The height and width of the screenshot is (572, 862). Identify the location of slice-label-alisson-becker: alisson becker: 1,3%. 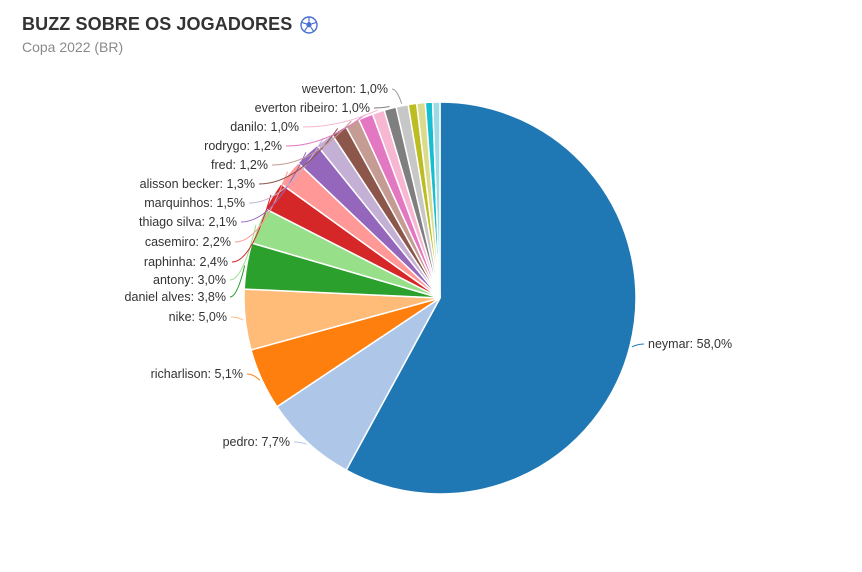
(197, 184).